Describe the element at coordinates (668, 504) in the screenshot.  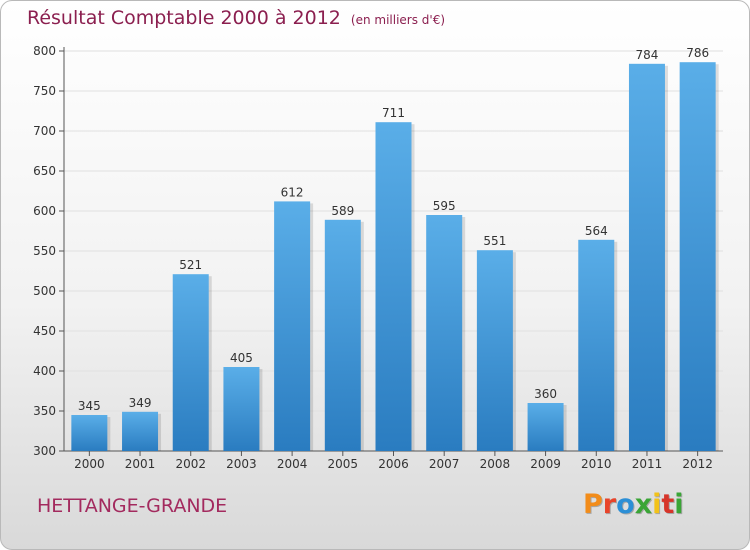
I see `logo-letter: t` at that location.